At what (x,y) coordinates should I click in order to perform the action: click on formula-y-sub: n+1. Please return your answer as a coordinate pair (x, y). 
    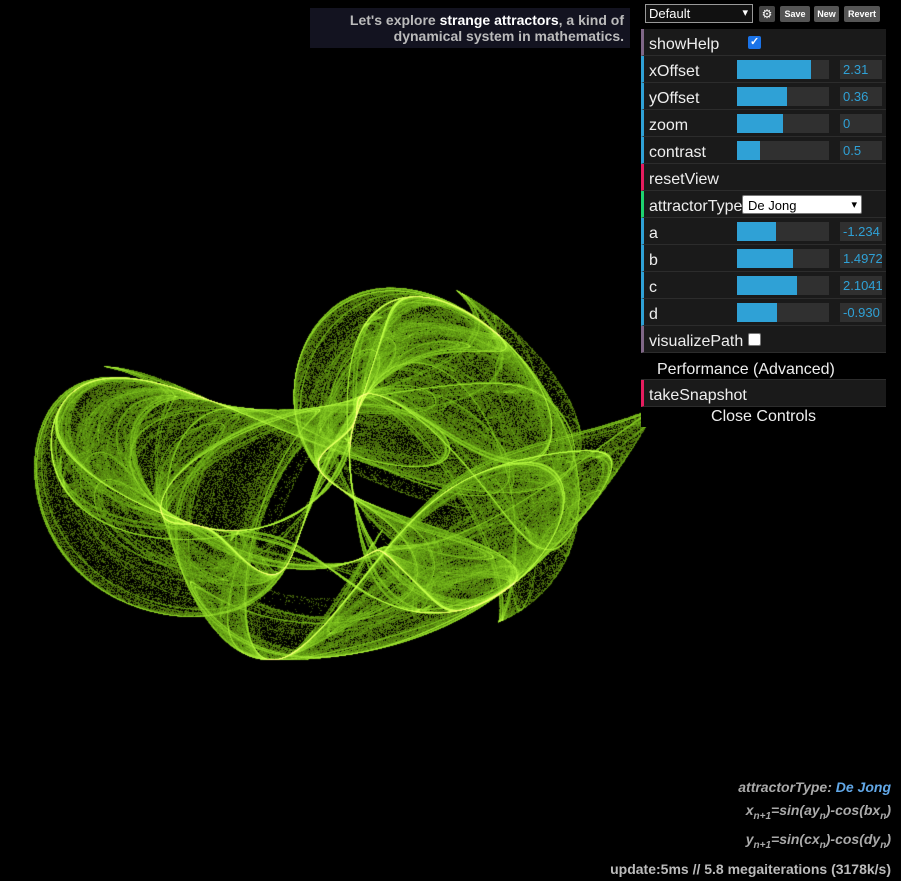
    Looking at the image, I should click on (762, 845).